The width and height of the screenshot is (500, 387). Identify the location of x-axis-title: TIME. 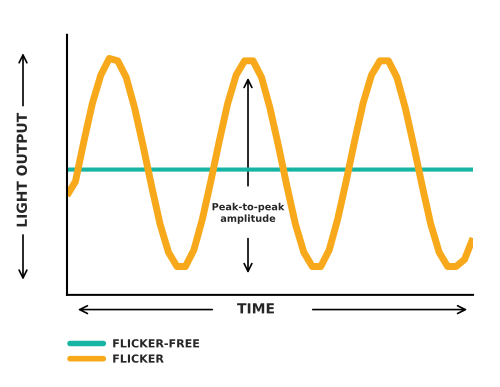
(255, 308).